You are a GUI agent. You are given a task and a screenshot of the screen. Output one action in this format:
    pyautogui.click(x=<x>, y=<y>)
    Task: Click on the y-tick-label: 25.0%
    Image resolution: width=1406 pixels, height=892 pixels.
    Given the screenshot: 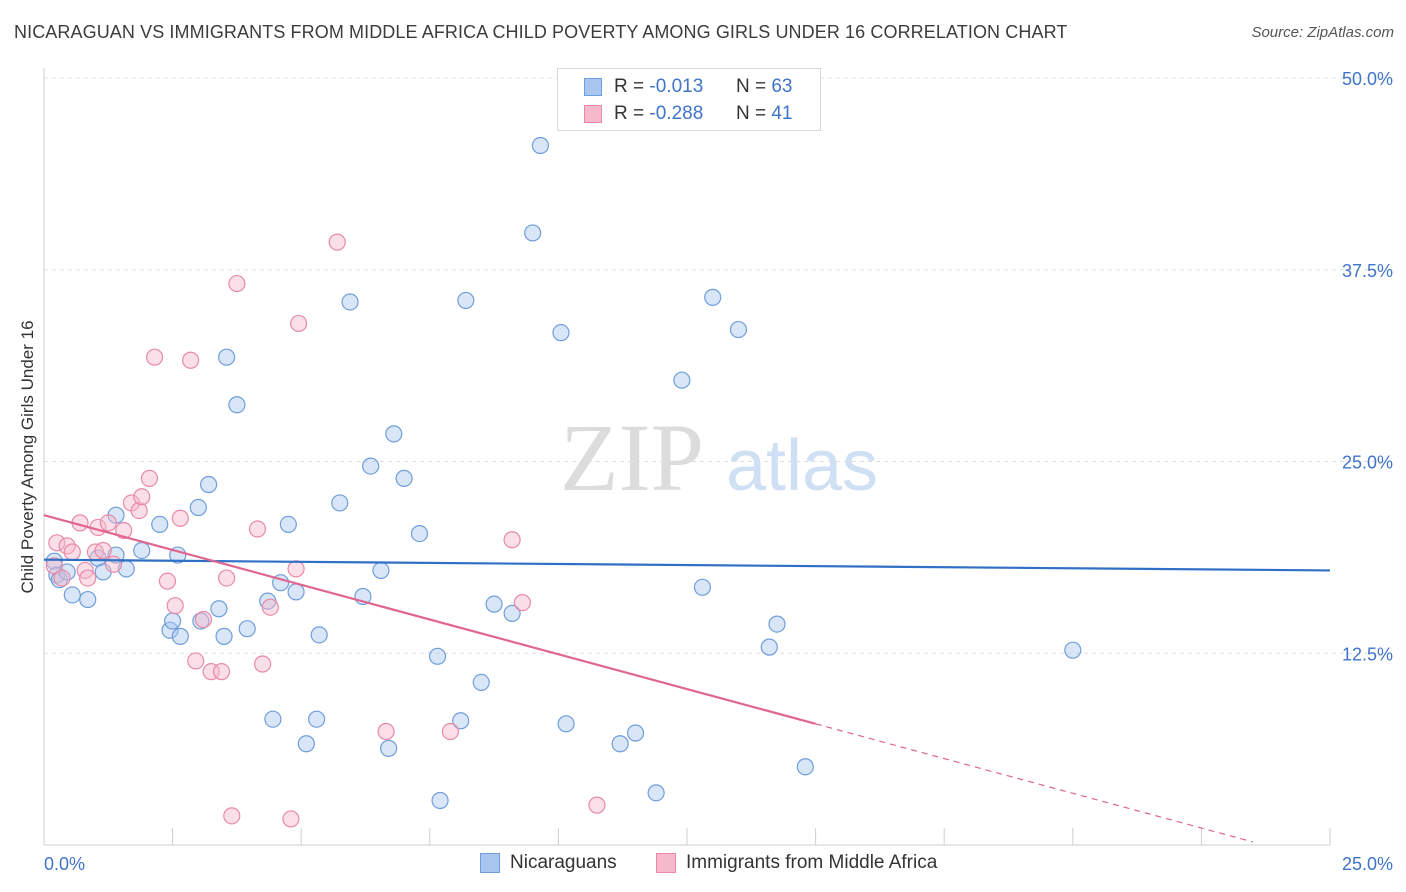 What is the action you would take?
    pyautogui.click(x=1367, y=463)
    